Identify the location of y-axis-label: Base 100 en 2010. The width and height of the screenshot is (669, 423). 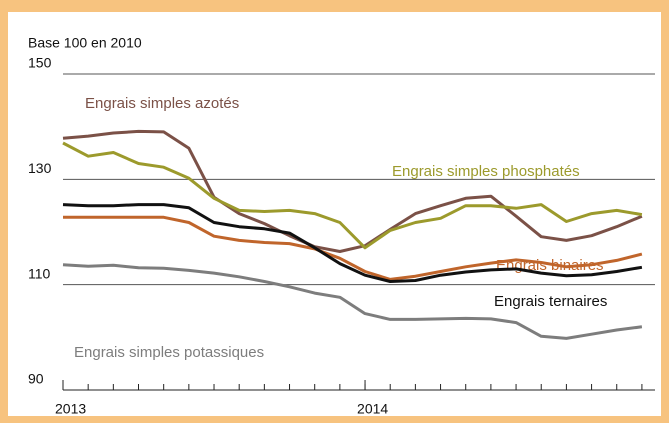
(85, 43).